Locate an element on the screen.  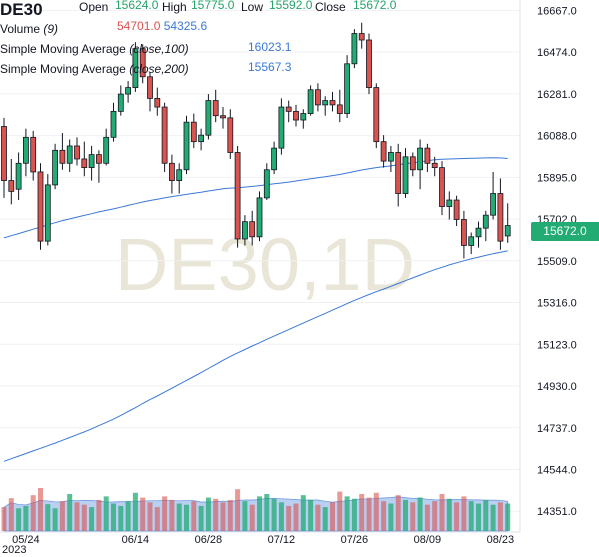
volume-pane is located at coordinates (256, 510).